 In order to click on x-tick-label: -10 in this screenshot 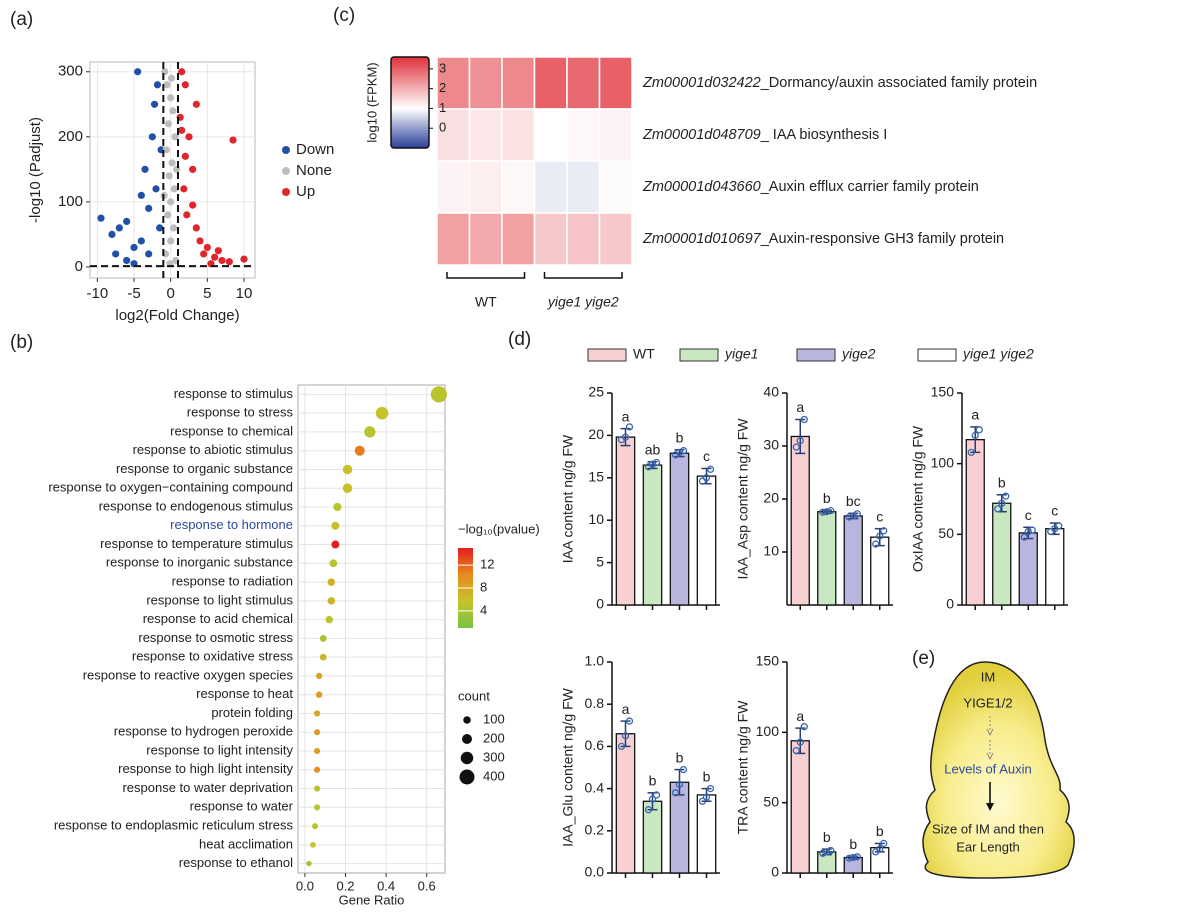, I will do `click(97, 293)`.